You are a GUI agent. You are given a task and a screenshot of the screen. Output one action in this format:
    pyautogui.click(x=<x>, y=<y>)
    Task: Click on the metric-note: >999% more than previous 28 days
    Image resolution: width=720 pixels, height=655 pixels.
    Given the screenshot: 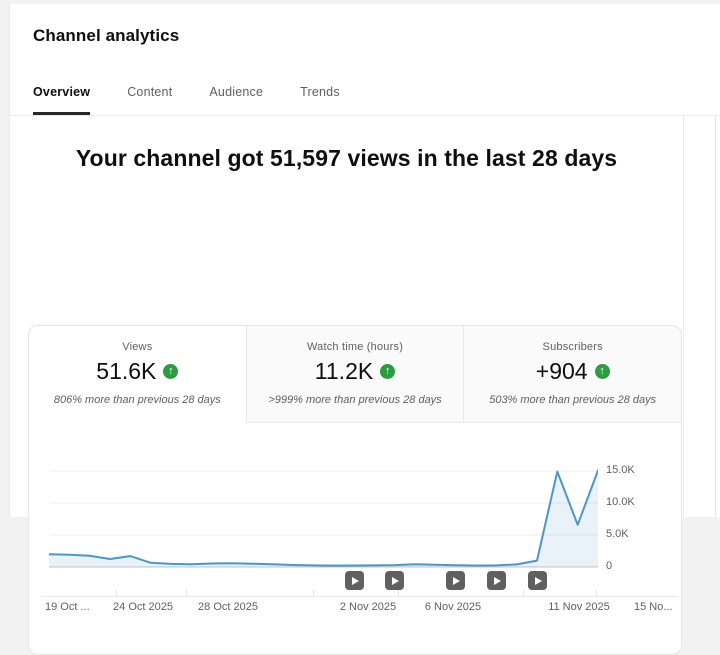 What is the action you would take?
    pyautogui.click(x=355, y=400)
    